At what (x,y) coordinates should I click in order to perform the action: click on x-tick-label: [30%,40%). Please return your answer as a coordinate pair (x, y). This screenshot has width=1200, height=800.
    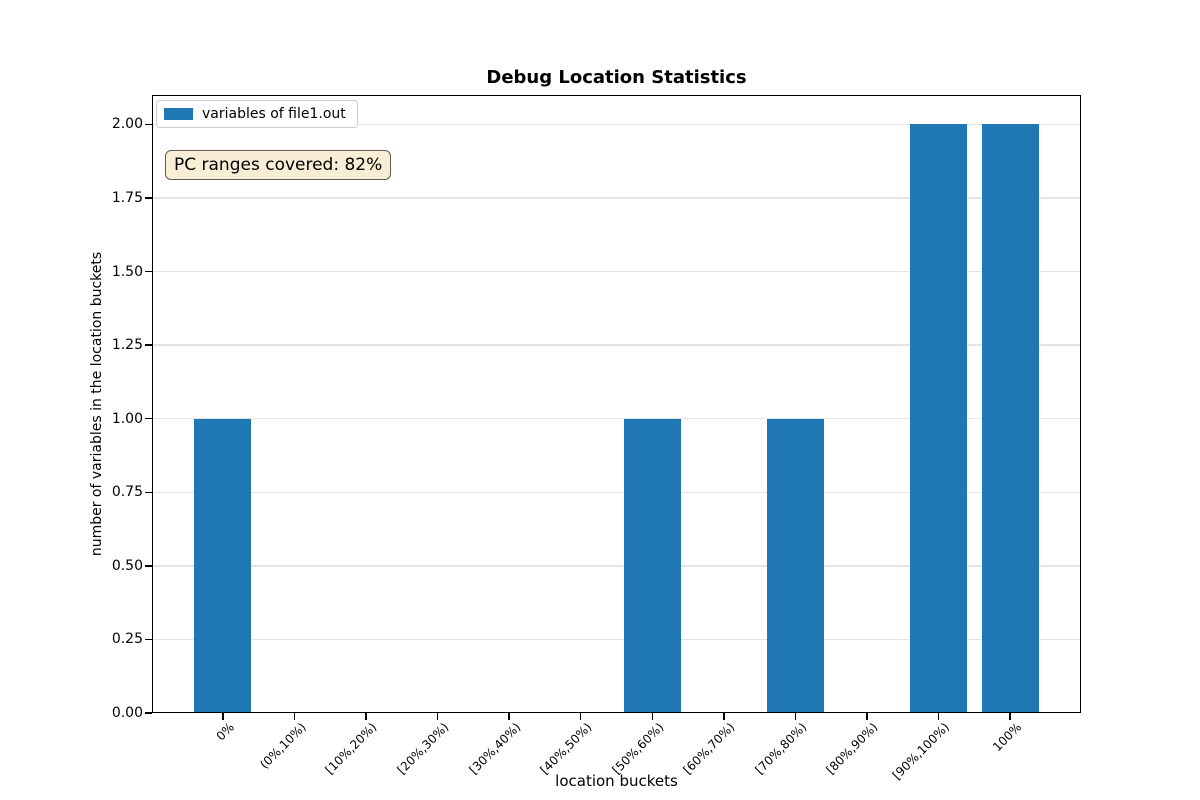
    Looking at the image, I should click on (495, 748).